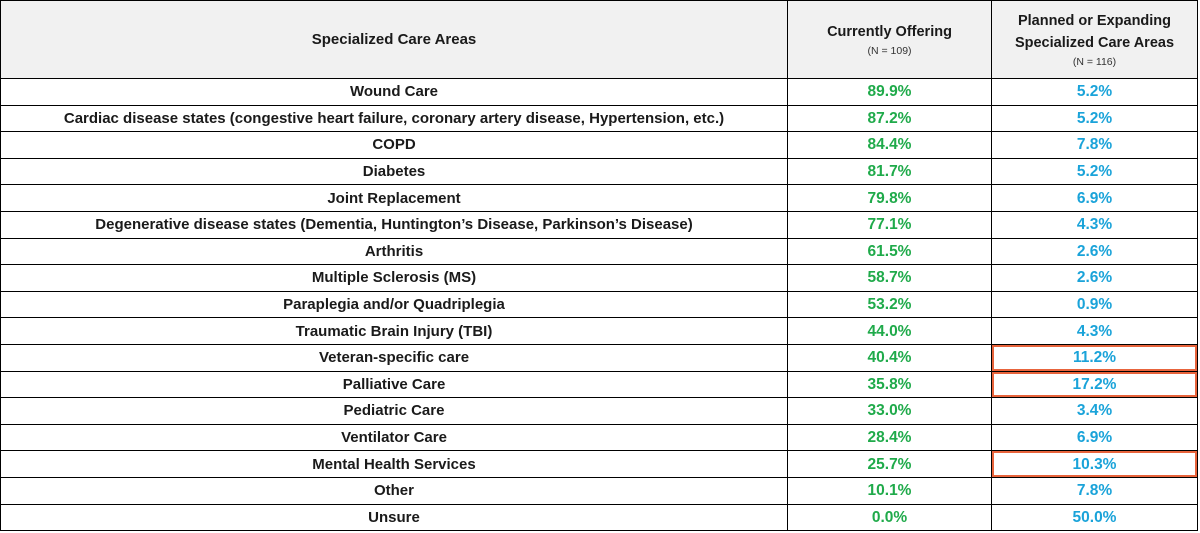 Image resolution: width=1200 pixels, height=533 pixels. I want to click on currently-offering-value: 35.8%, so click(889, 384).